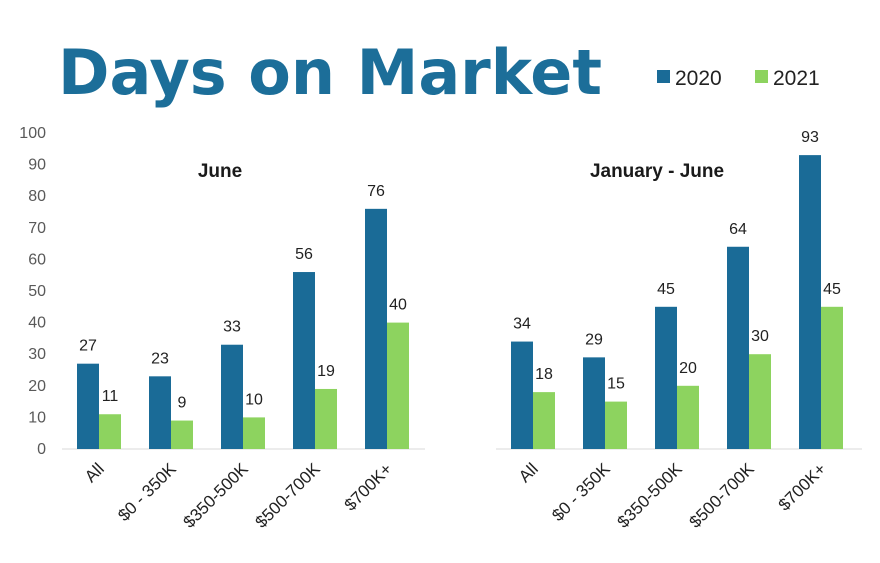 This screenshot has height=563, width=880. Describe the element at coordinates (616, 384) in the screenshot. I see `data-label: 15` at that location.